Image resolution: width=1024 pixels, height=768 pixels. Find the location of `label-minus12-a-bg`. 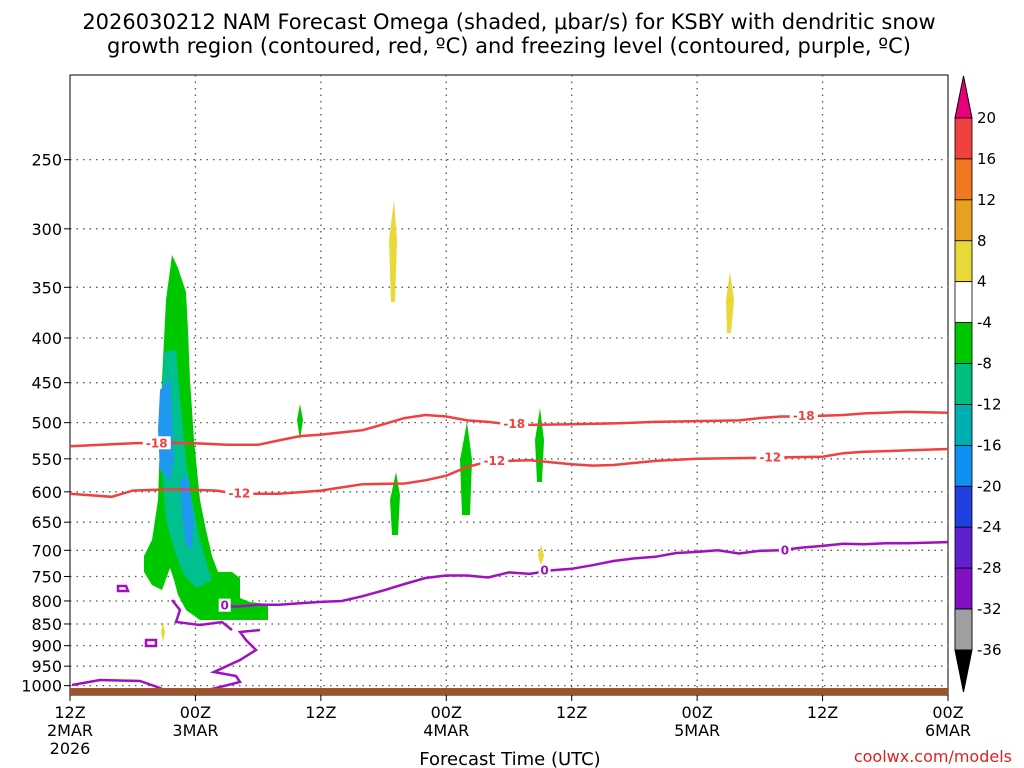

label-minus12-a-bg is located at coordinates (239, 493).